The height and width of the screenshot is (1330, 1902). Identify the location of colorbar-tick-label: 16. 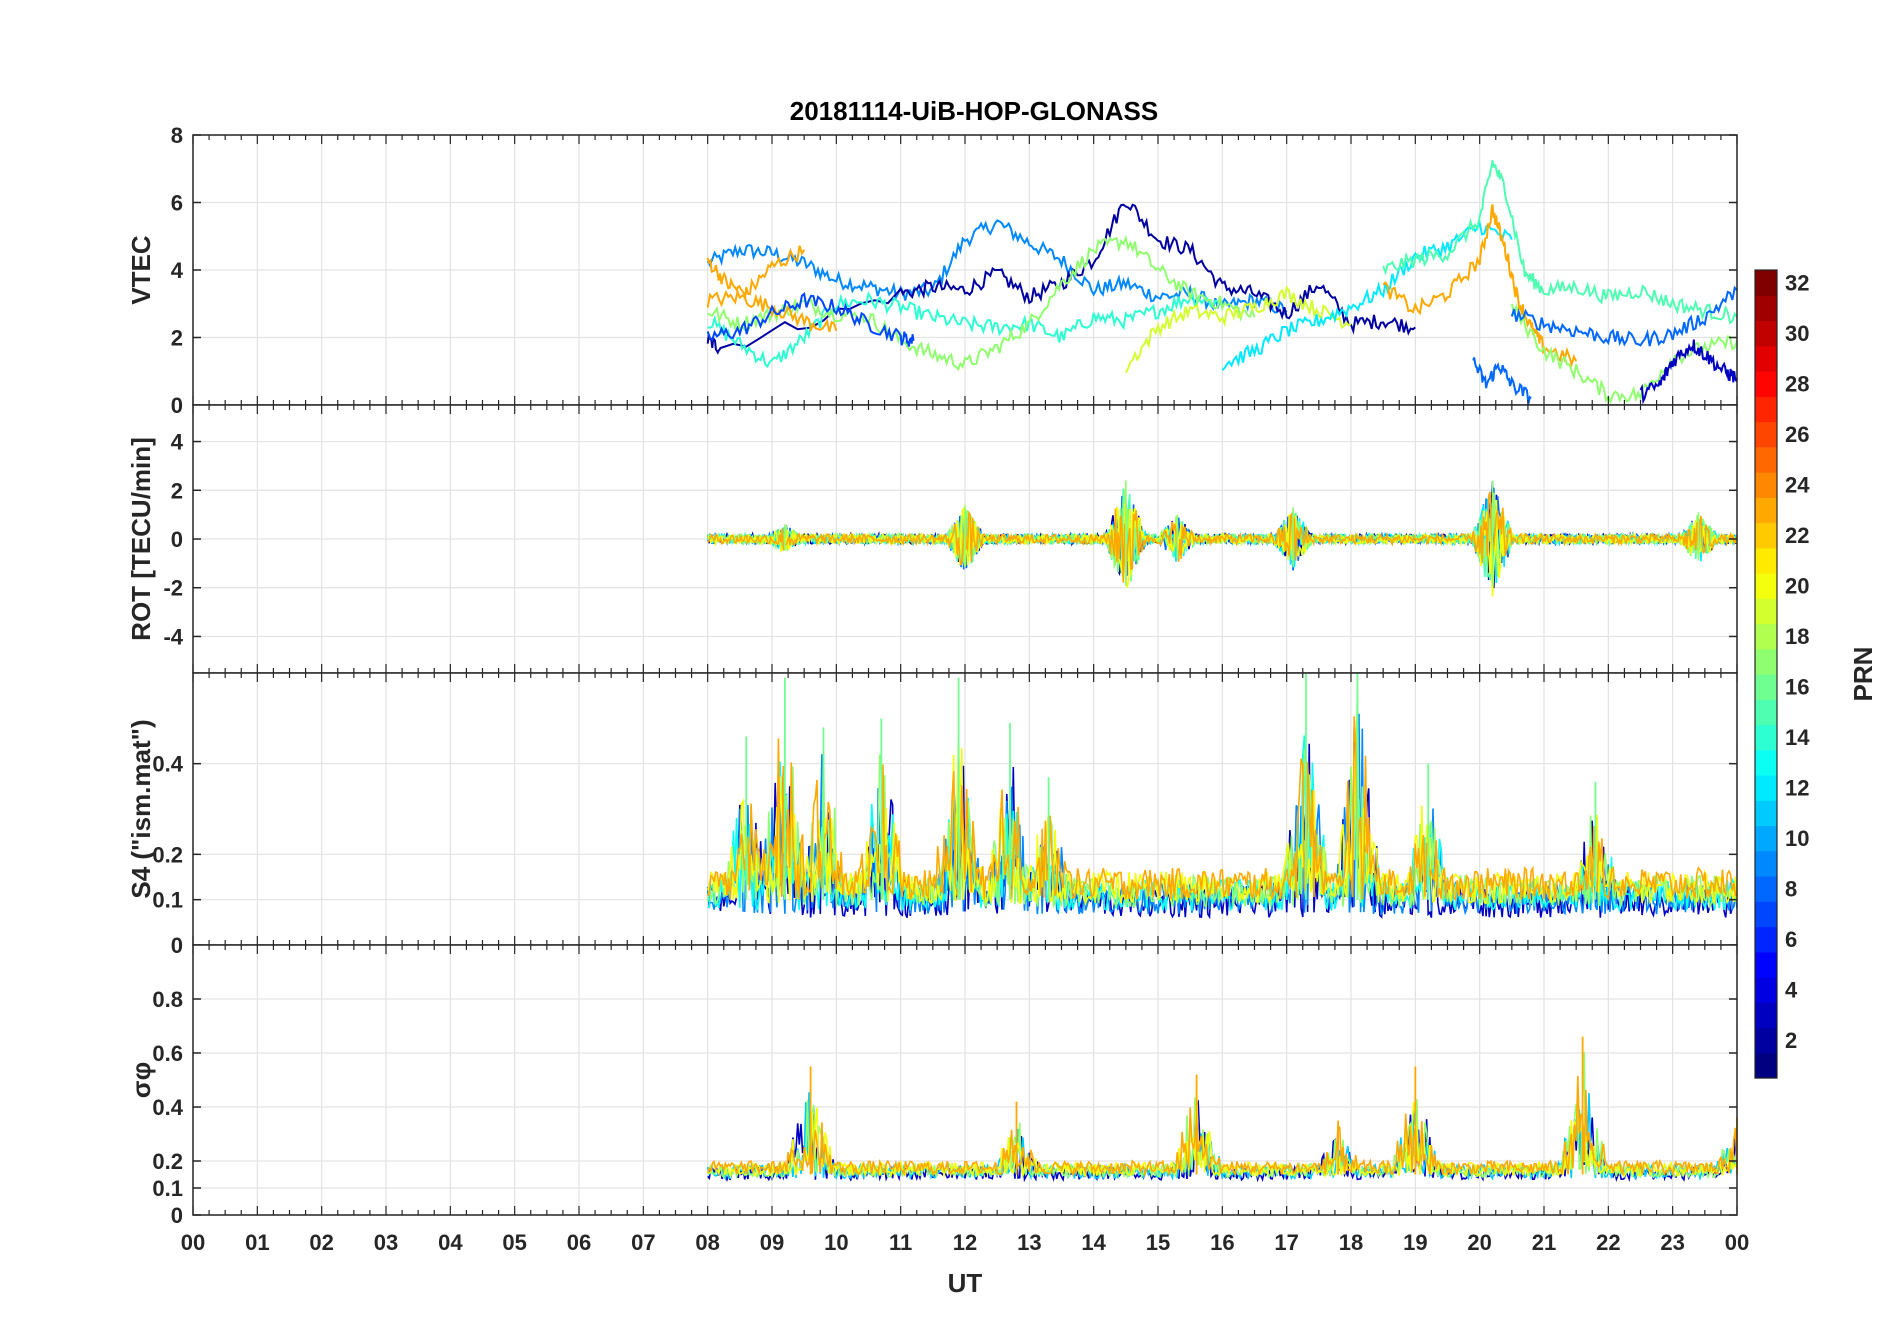
(1797, 687).